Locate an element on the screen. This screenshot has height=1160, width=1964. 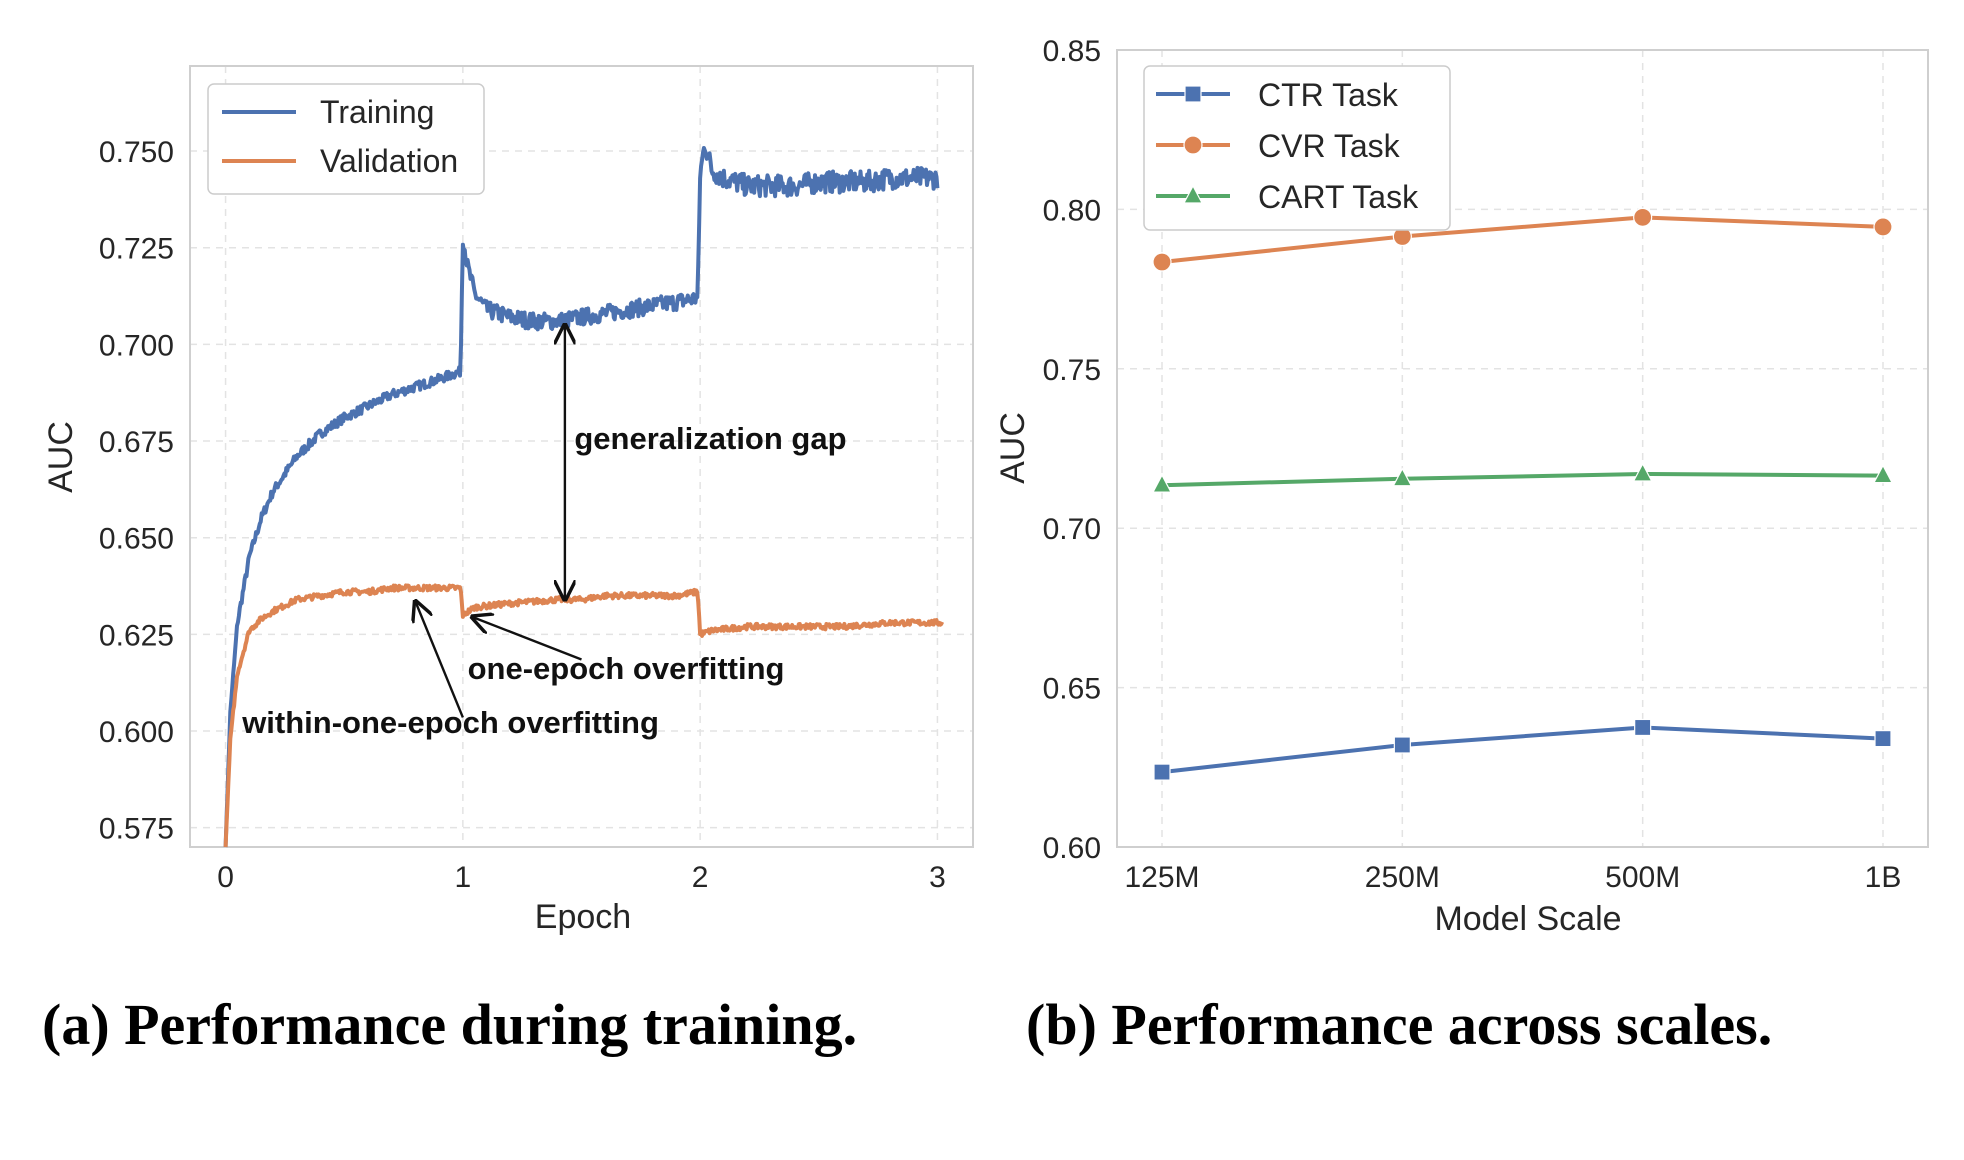
right-y-tick-label: 0.80 is located at coordinates (1072, 210).